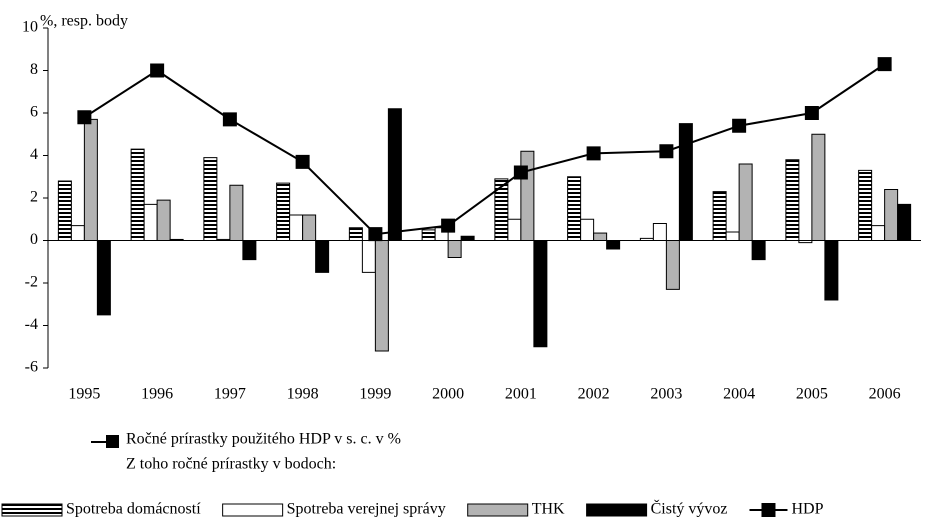  Describe the element at coordinates (230, 394) in the screenshot. I see `x-tick-label: 1997` at that location.